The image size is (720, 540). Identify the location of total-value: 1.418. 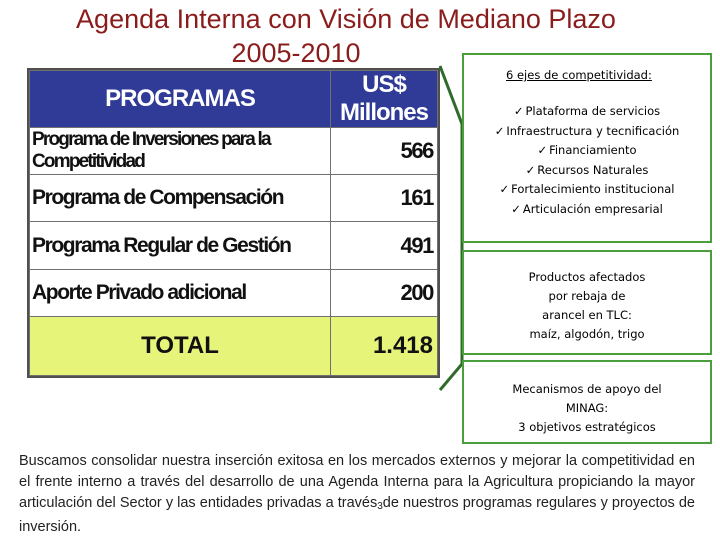
(384, 346).